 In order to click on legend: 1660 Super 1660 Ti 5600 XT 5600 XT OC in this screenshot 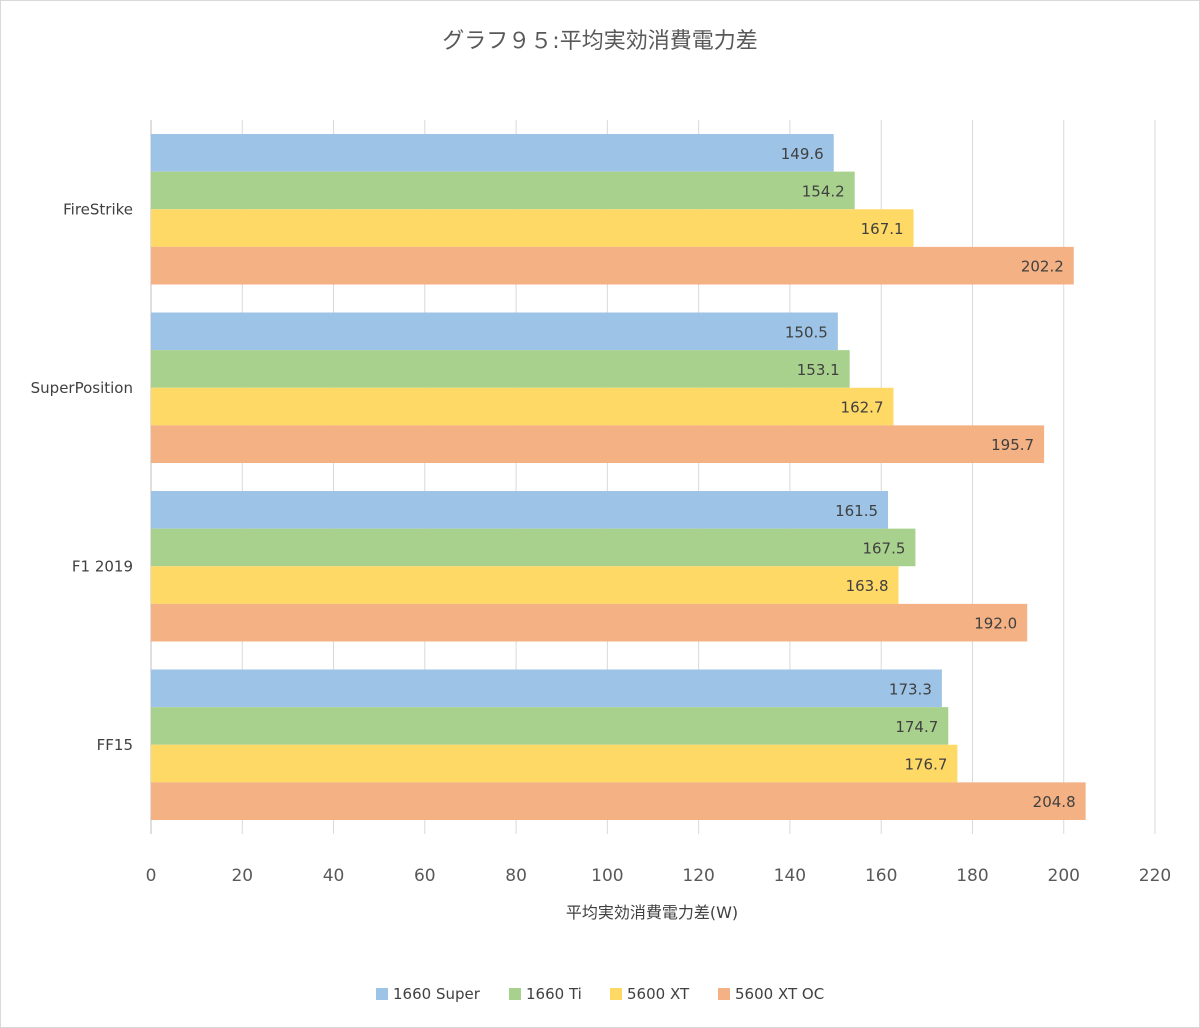, I will do `click(600, 994)`.